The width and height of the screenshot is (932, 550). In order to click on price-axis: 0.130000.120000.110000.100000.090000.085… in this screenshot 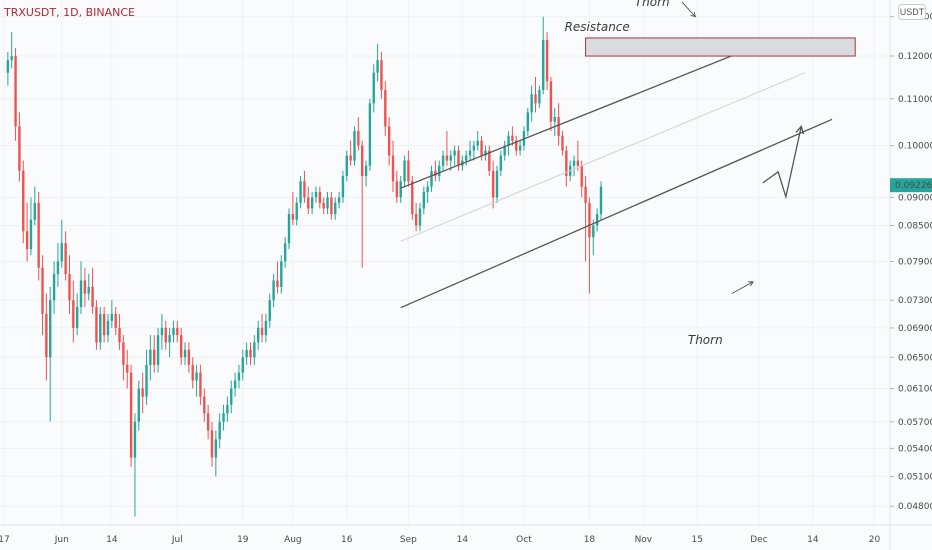, I will do `click(911, 263)`.